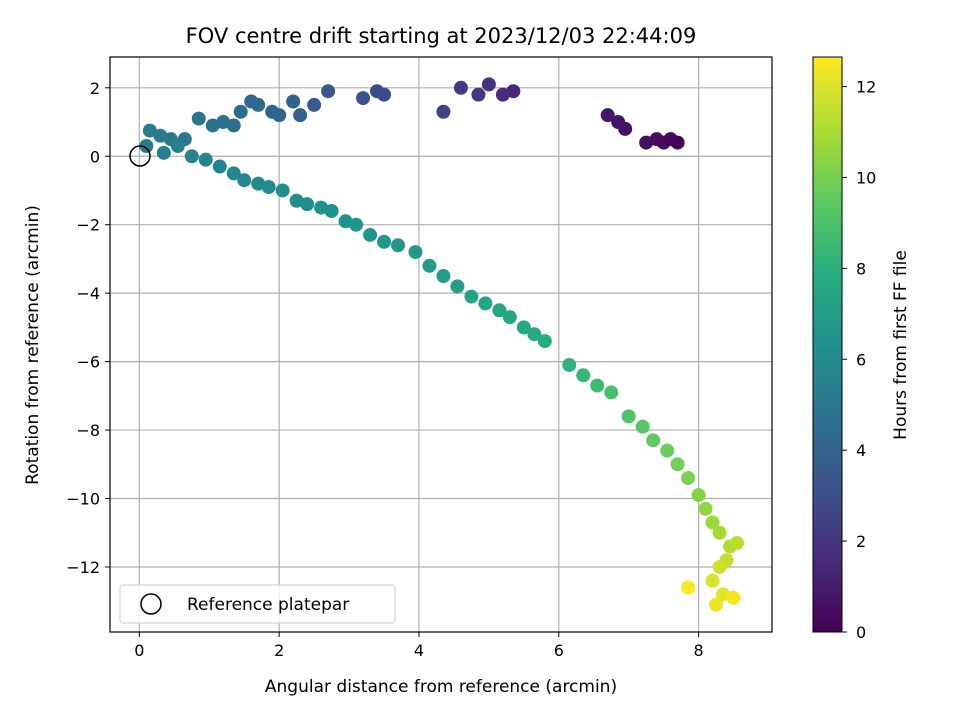 This screenshot has height=720, width=960. Describe the element at coordinates (866, 87) in the screenshot. I see `colorbar-tick-label: 12` at that location.